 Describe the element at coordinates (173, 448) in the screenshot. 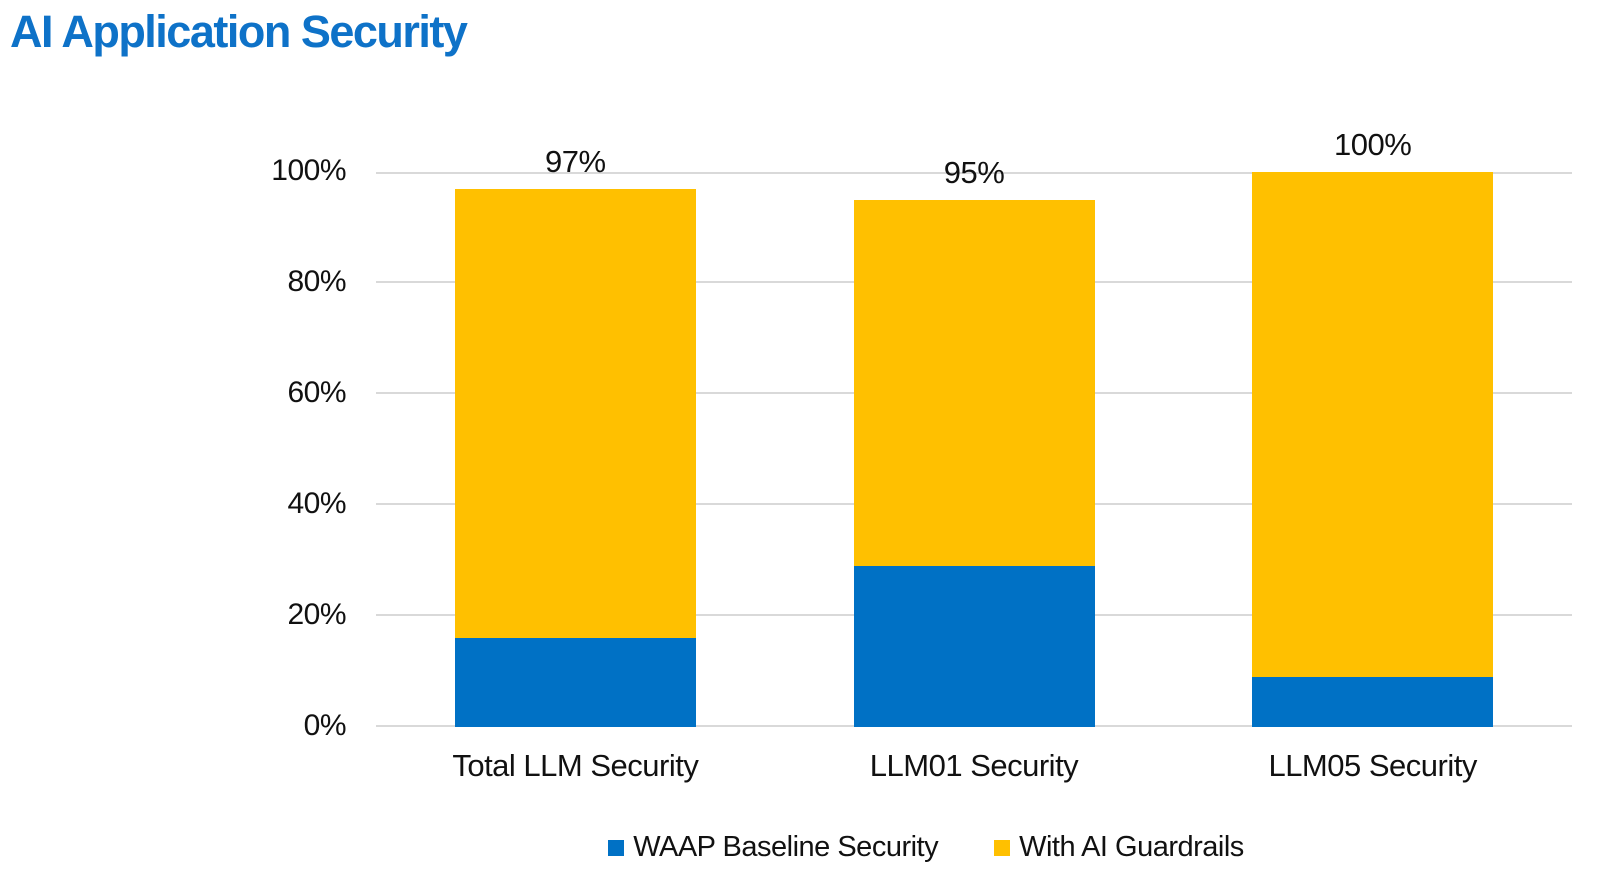

I see `y-axis: 0% 20% 40% 60% 80% 100%` at that location.